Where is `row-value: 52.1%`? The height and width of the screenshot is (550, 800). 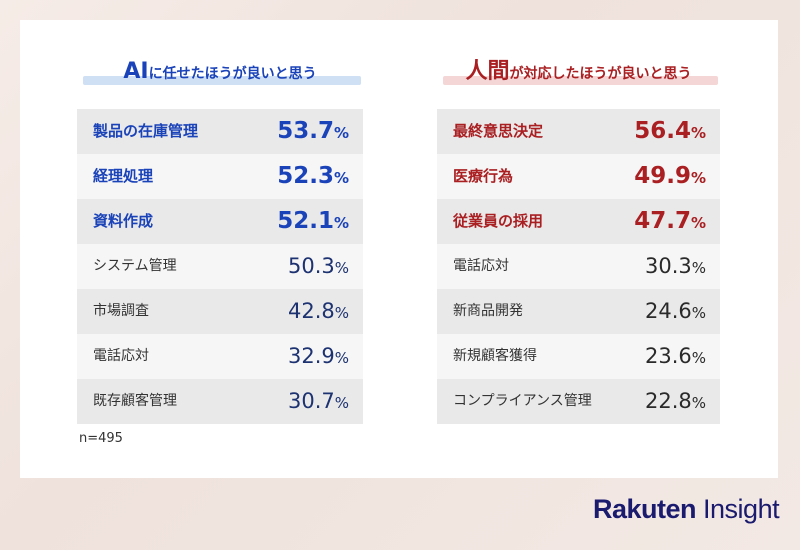 row-value: 52.1% is located at coordinates (313, 222).